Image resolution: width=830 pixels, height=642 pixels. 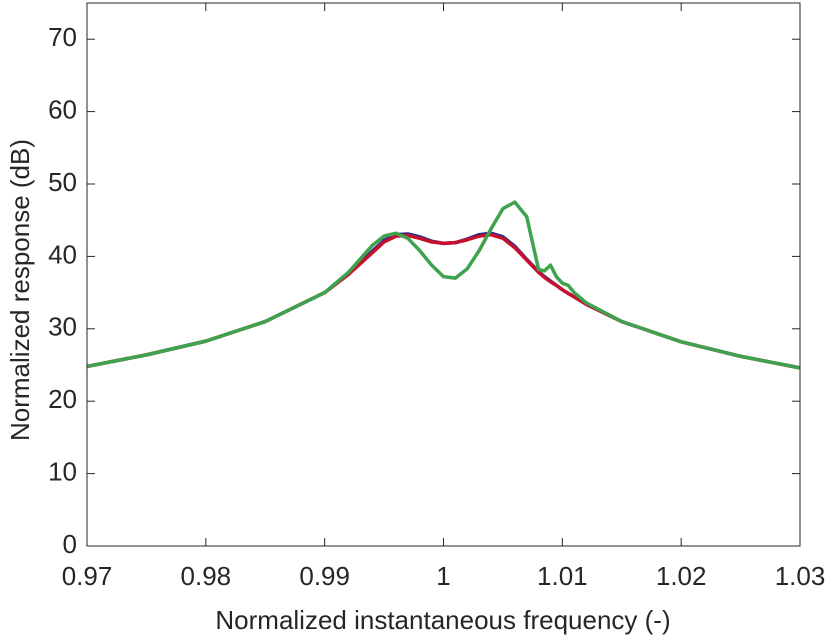 I want to click on y-tick-label: 30, so click(x=62, y=327).